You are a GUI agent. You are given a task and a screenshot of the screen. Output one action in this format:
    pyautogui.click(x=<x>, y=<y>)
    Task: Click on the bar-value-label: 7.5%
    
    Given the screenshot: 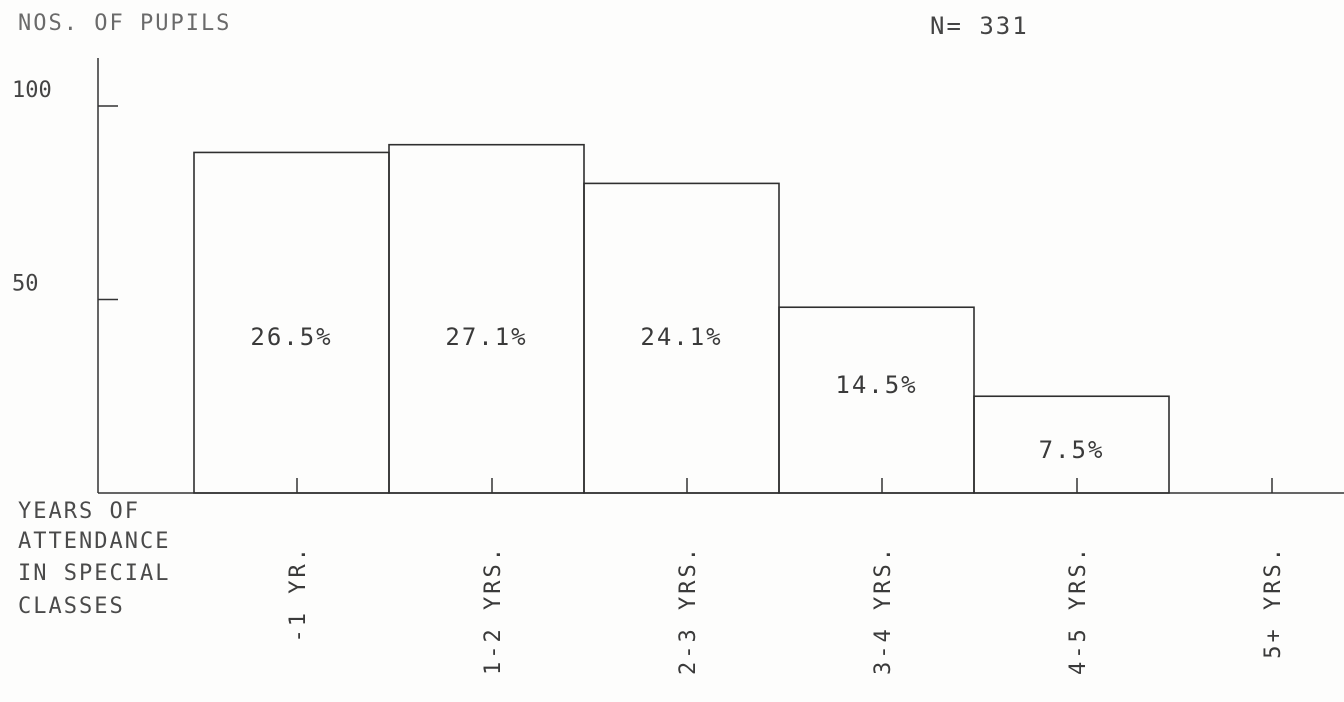 What is the action you would take?
    pyautogui.click(x=1072, y=450)
    